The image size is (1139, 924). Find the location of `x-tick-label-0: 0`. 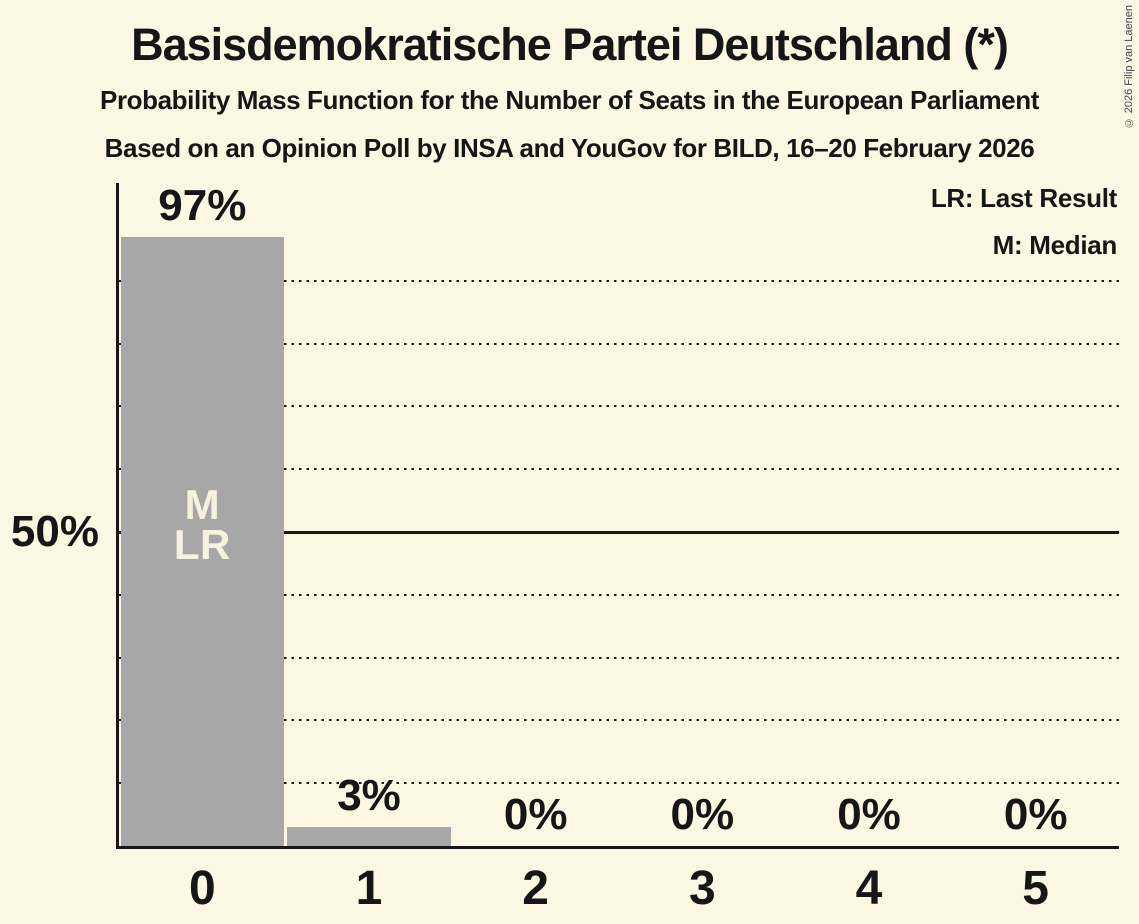

x-tick-label-0: 0 is located at coordinates (202, 888).